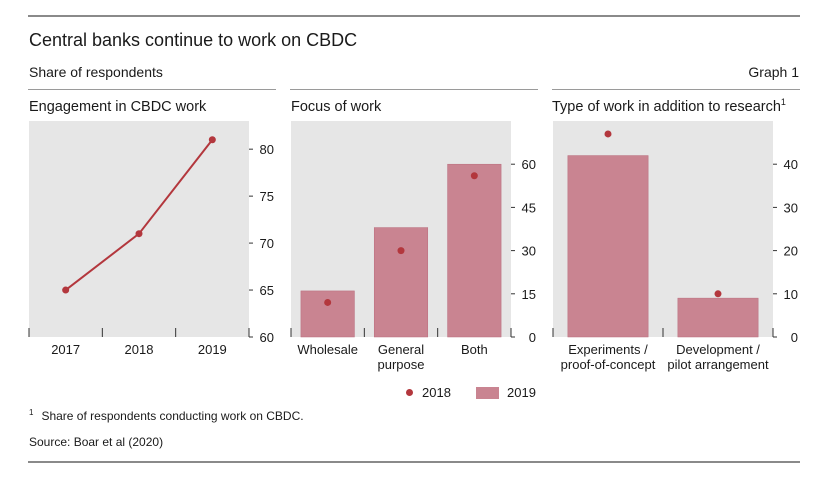 Image resolution: width=828 pixels, height=486 pixels. I want to click on legend-item-2018: 2018, so click(428, 392).